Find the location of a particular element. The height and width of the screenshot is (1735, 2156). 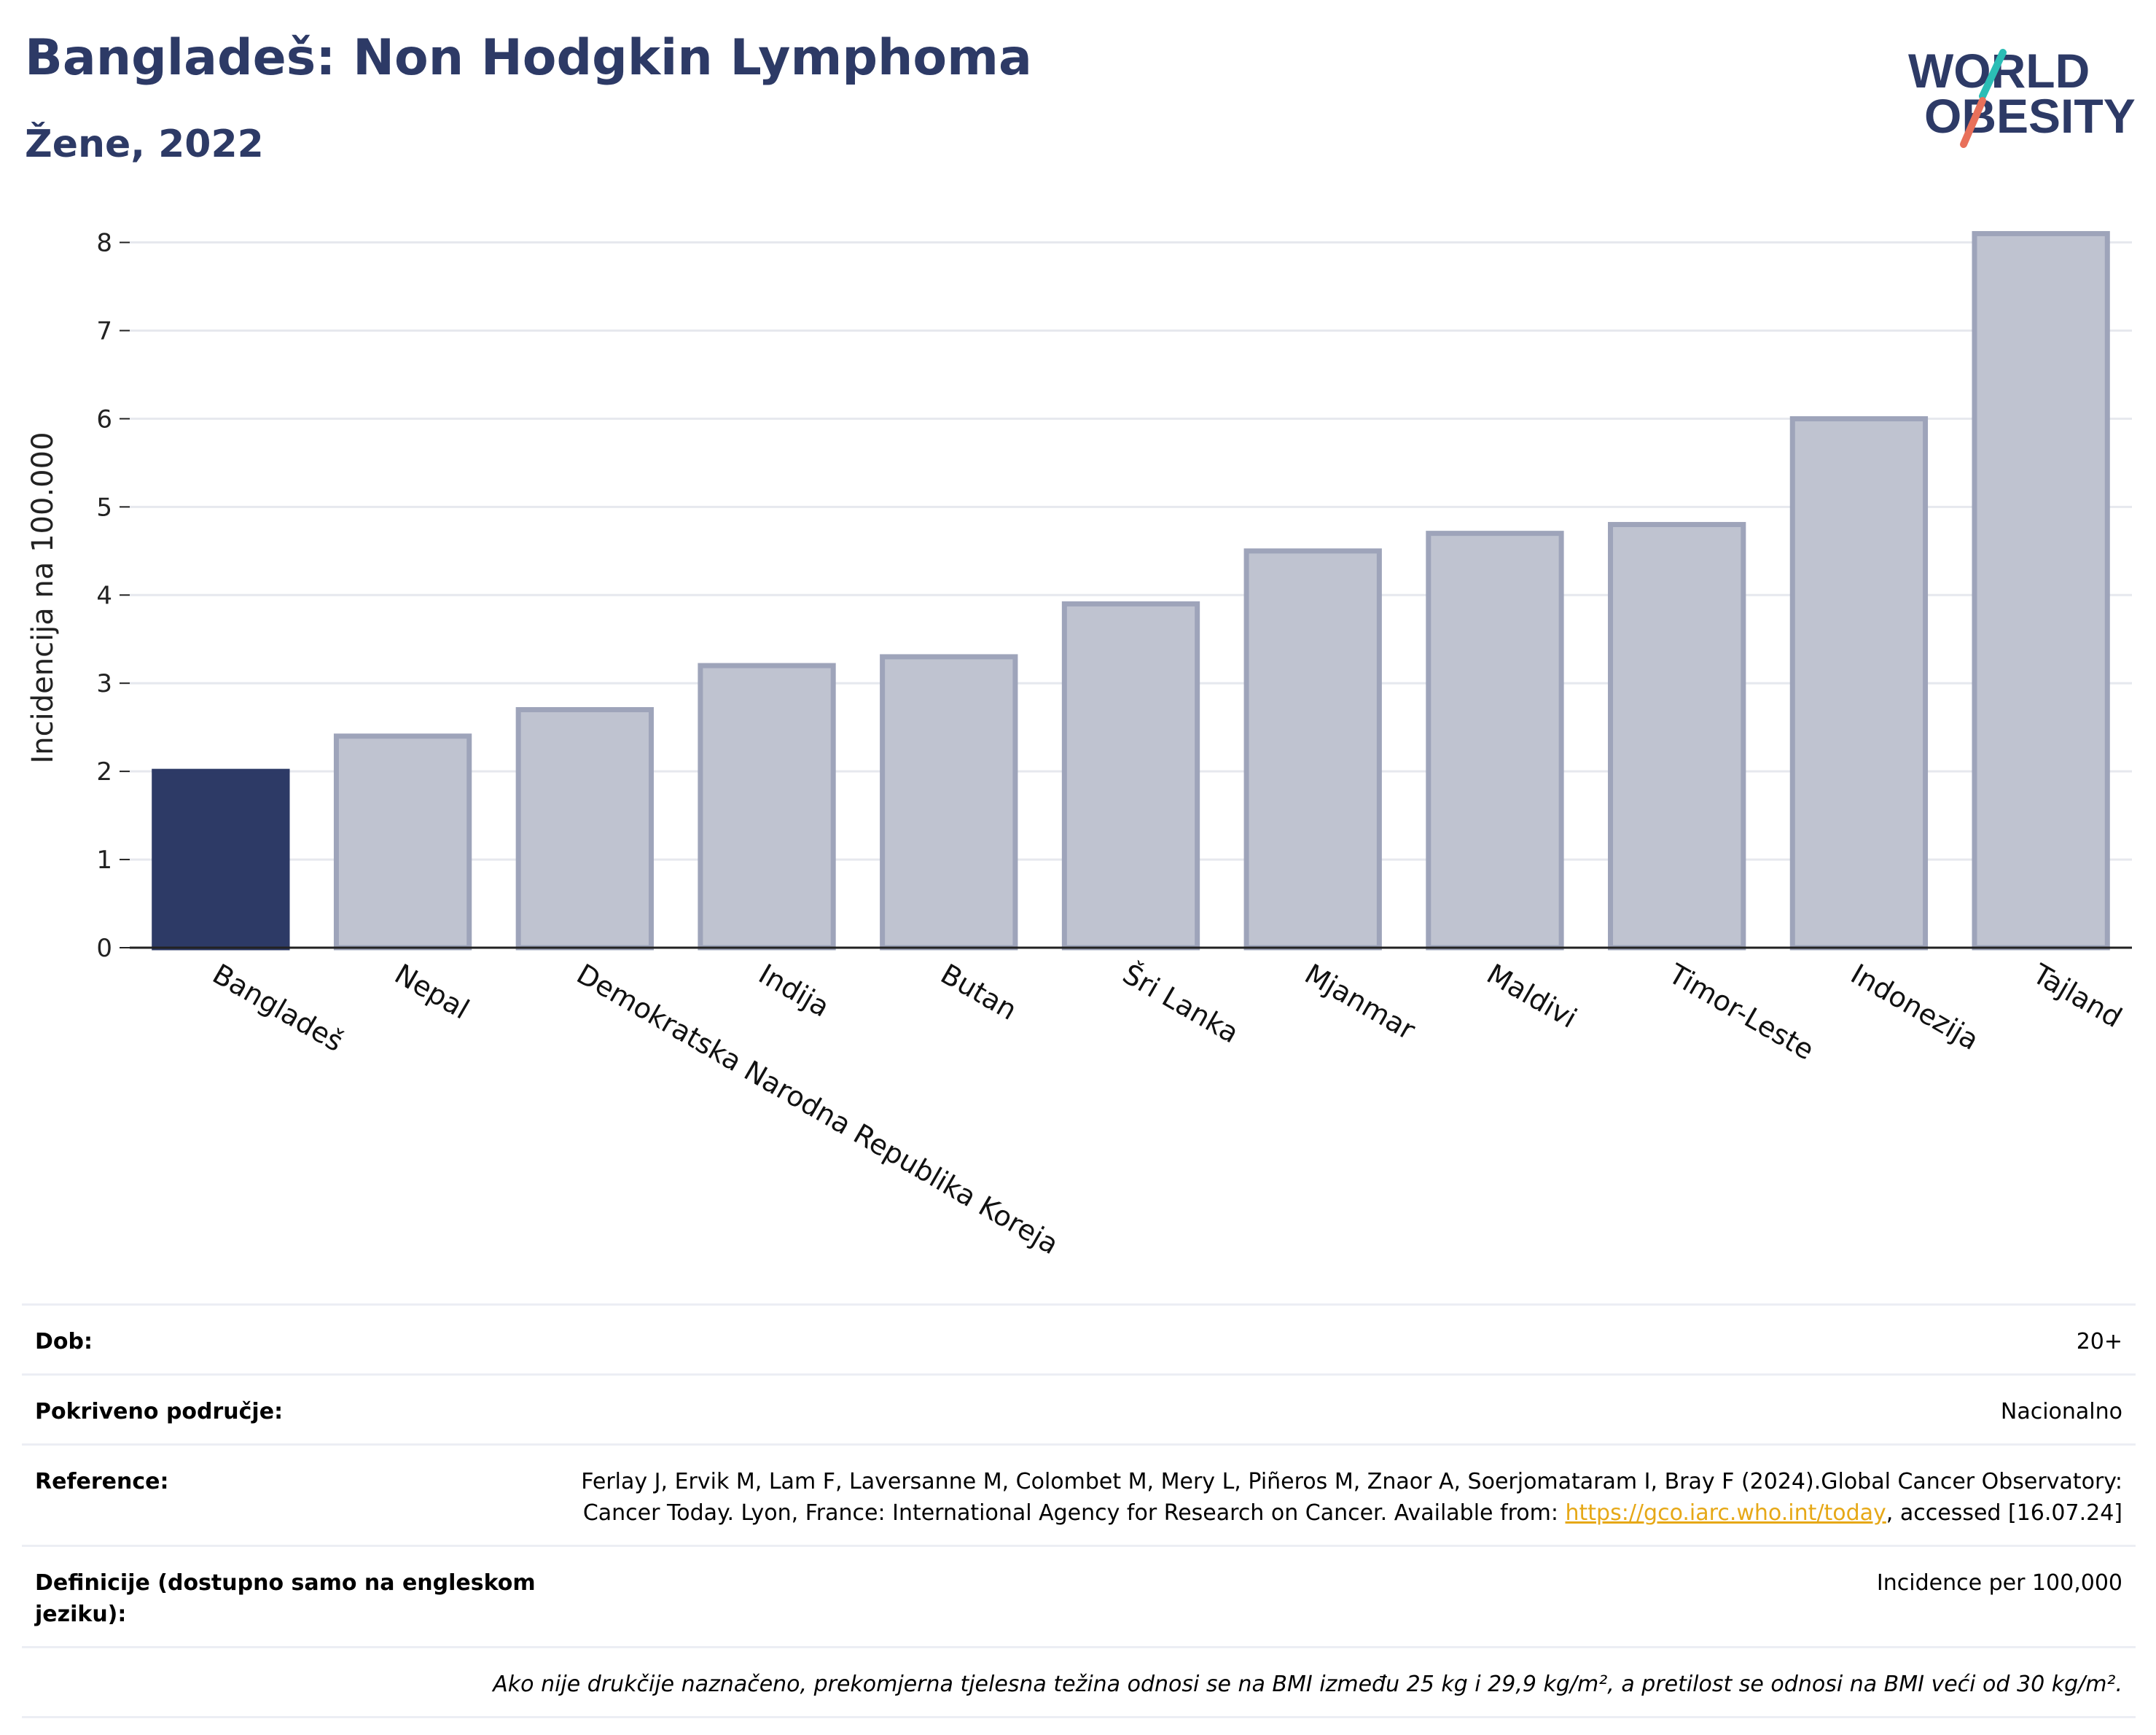

meta-key: Reference: is located at coordinates (102, 1481).